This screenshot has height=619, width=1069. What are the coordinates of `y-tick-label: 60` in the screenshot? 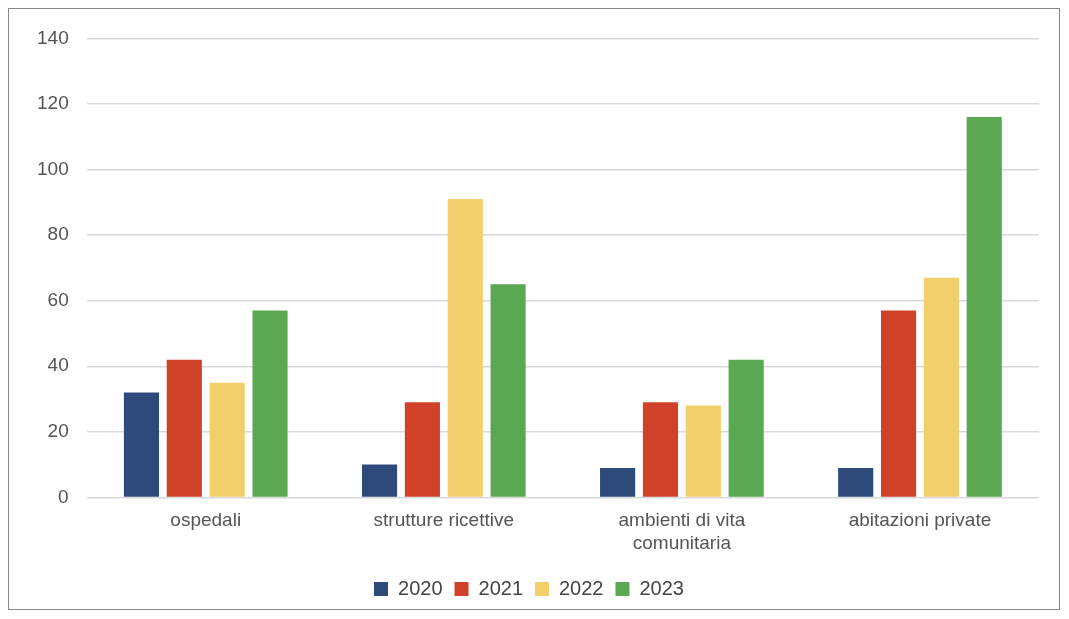 It's located at (58, 299).